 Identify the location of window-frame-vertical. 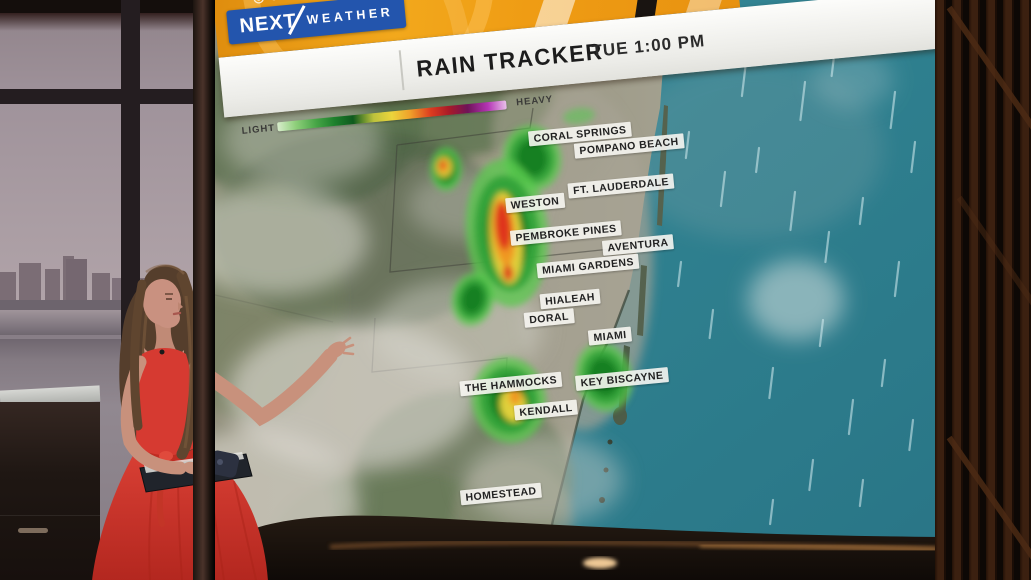
(130, 172).